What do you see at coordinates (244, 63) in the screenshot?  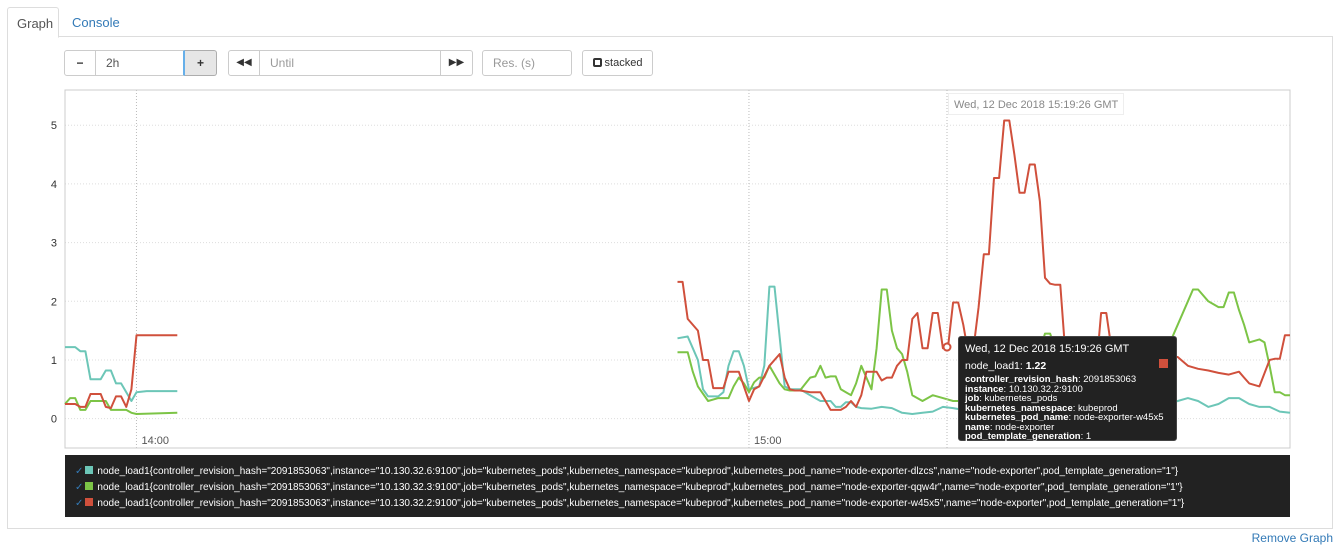 I see `time-back-button: ◀◀` at bounding box center [244, 63].